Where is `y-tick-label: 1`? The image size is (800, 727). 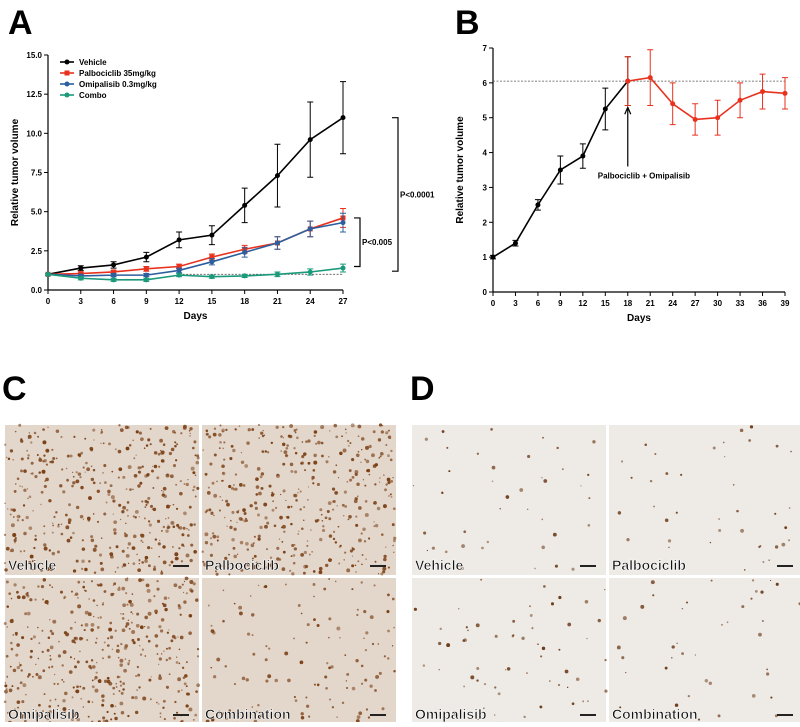 y-tick-label: 1 is located at coordinates (485, 257).